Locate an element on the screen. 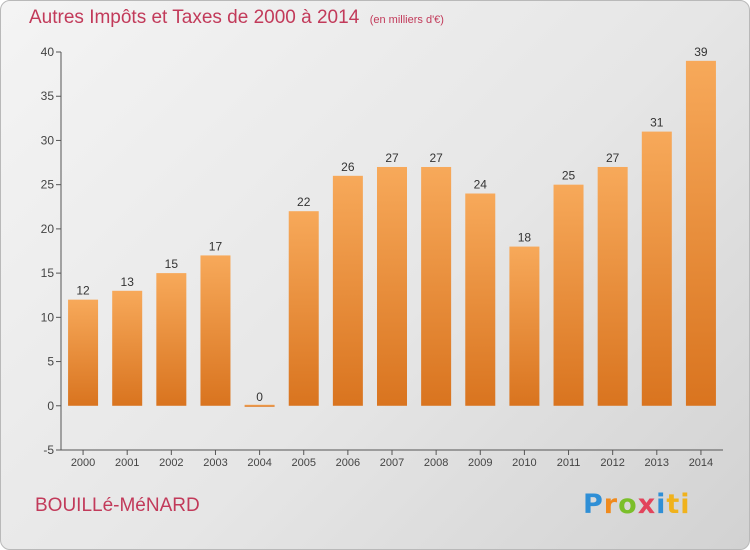  x-tick-label: 2000 is located at coordinates (83, 463).